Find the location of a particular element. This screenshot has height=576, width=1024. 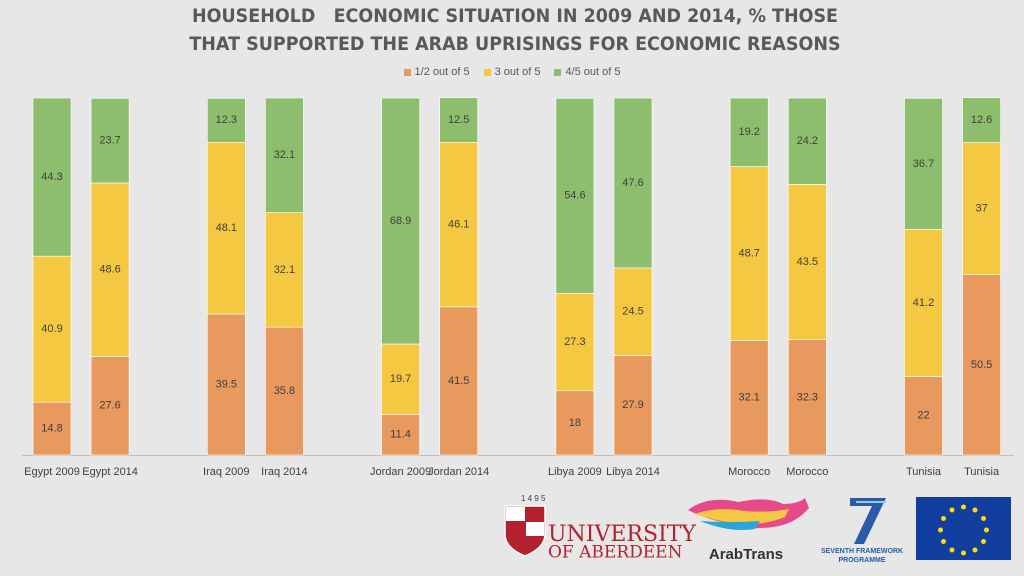

data-label: 50.5 is located at coordinates (981, 365).